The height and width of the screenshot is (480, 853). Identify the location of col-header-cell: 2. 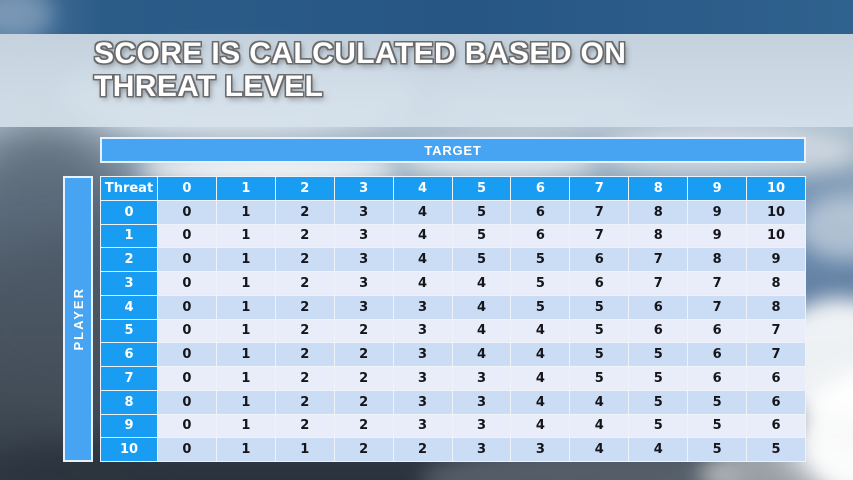
(304, 188).